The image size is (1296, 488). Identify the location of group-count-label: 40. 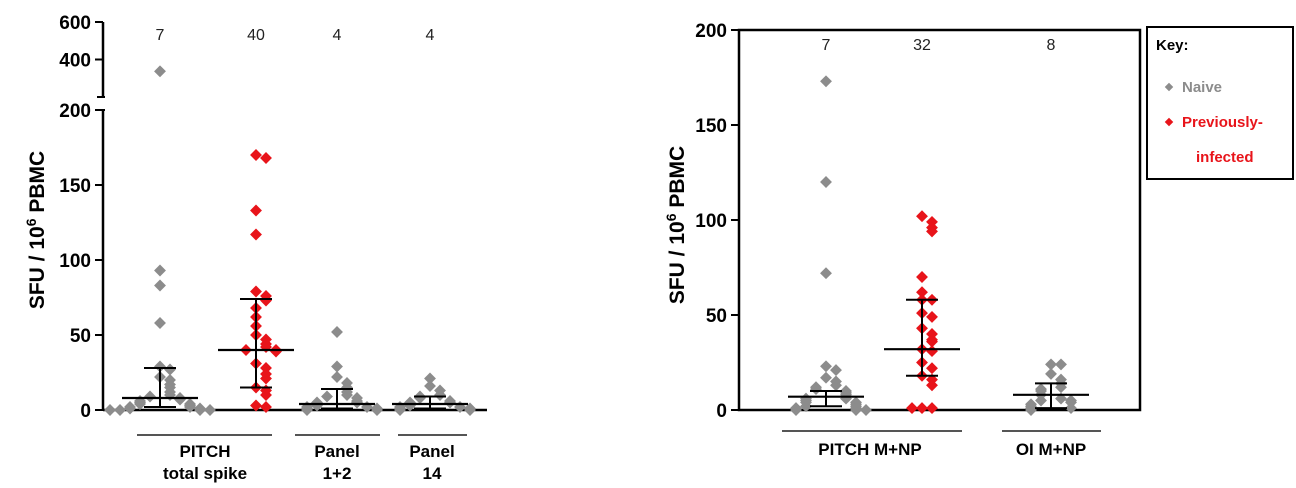
(256, 35).